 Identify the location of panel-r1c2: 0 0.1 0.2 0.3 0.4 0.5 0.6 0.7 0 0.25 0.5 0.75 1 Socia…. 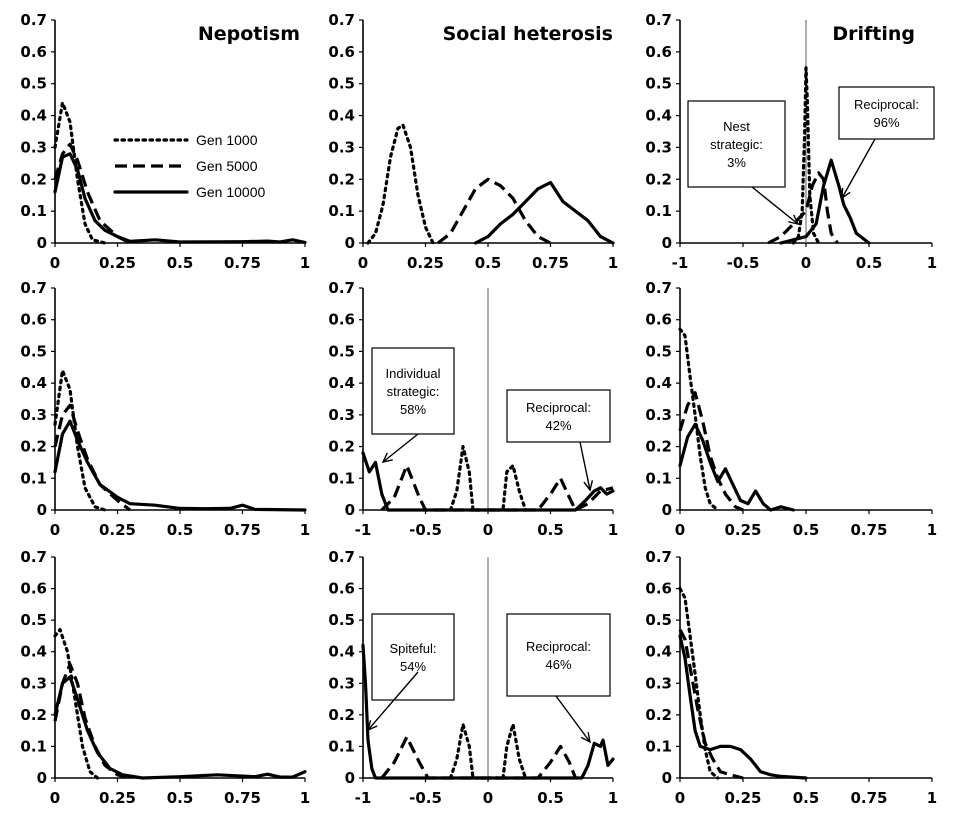
(473, 141).